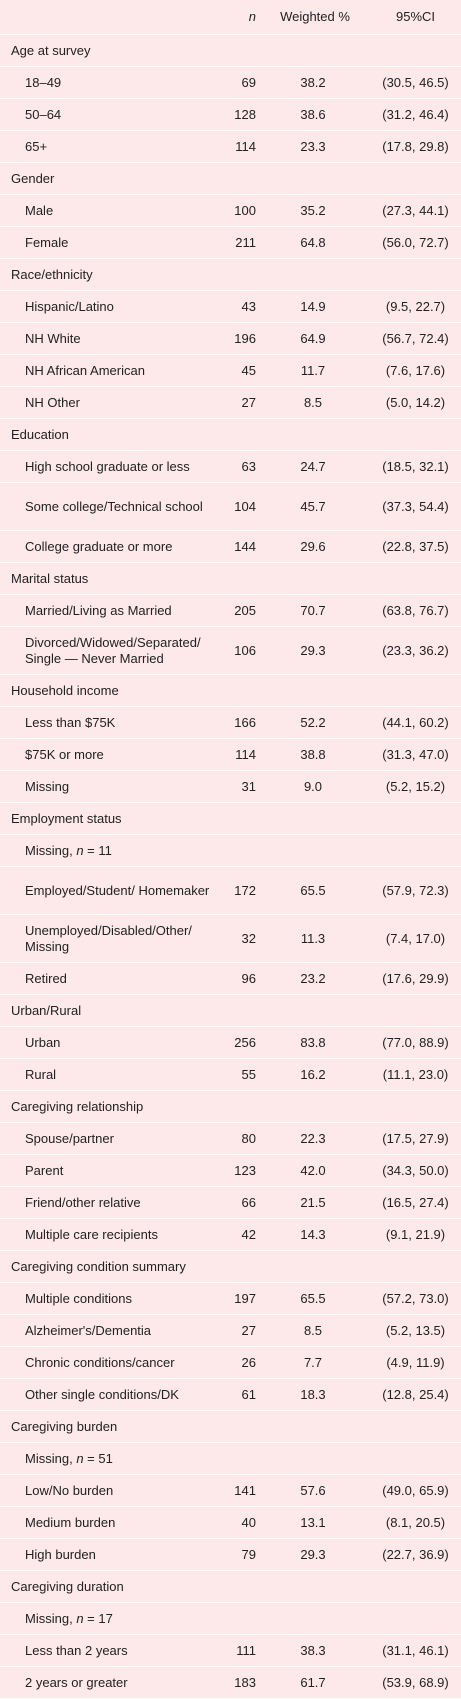 This screenshot has width=461, height=1699. Describe the element at coordinates (110, 115) in the screenshot. I see `row-label: 50–64` at that location.